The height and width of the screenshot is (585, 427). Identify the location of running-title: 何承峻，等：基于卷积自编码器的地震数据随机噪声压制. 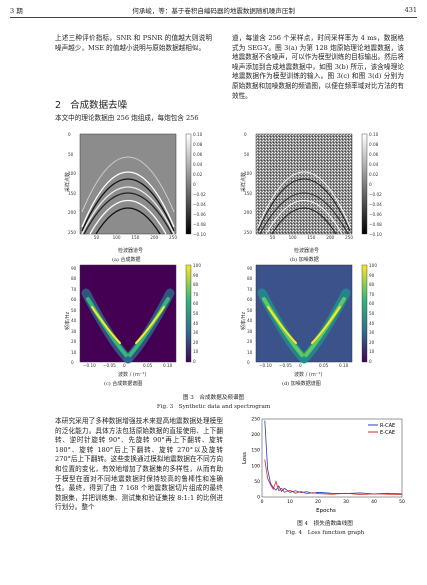
(213, 11).